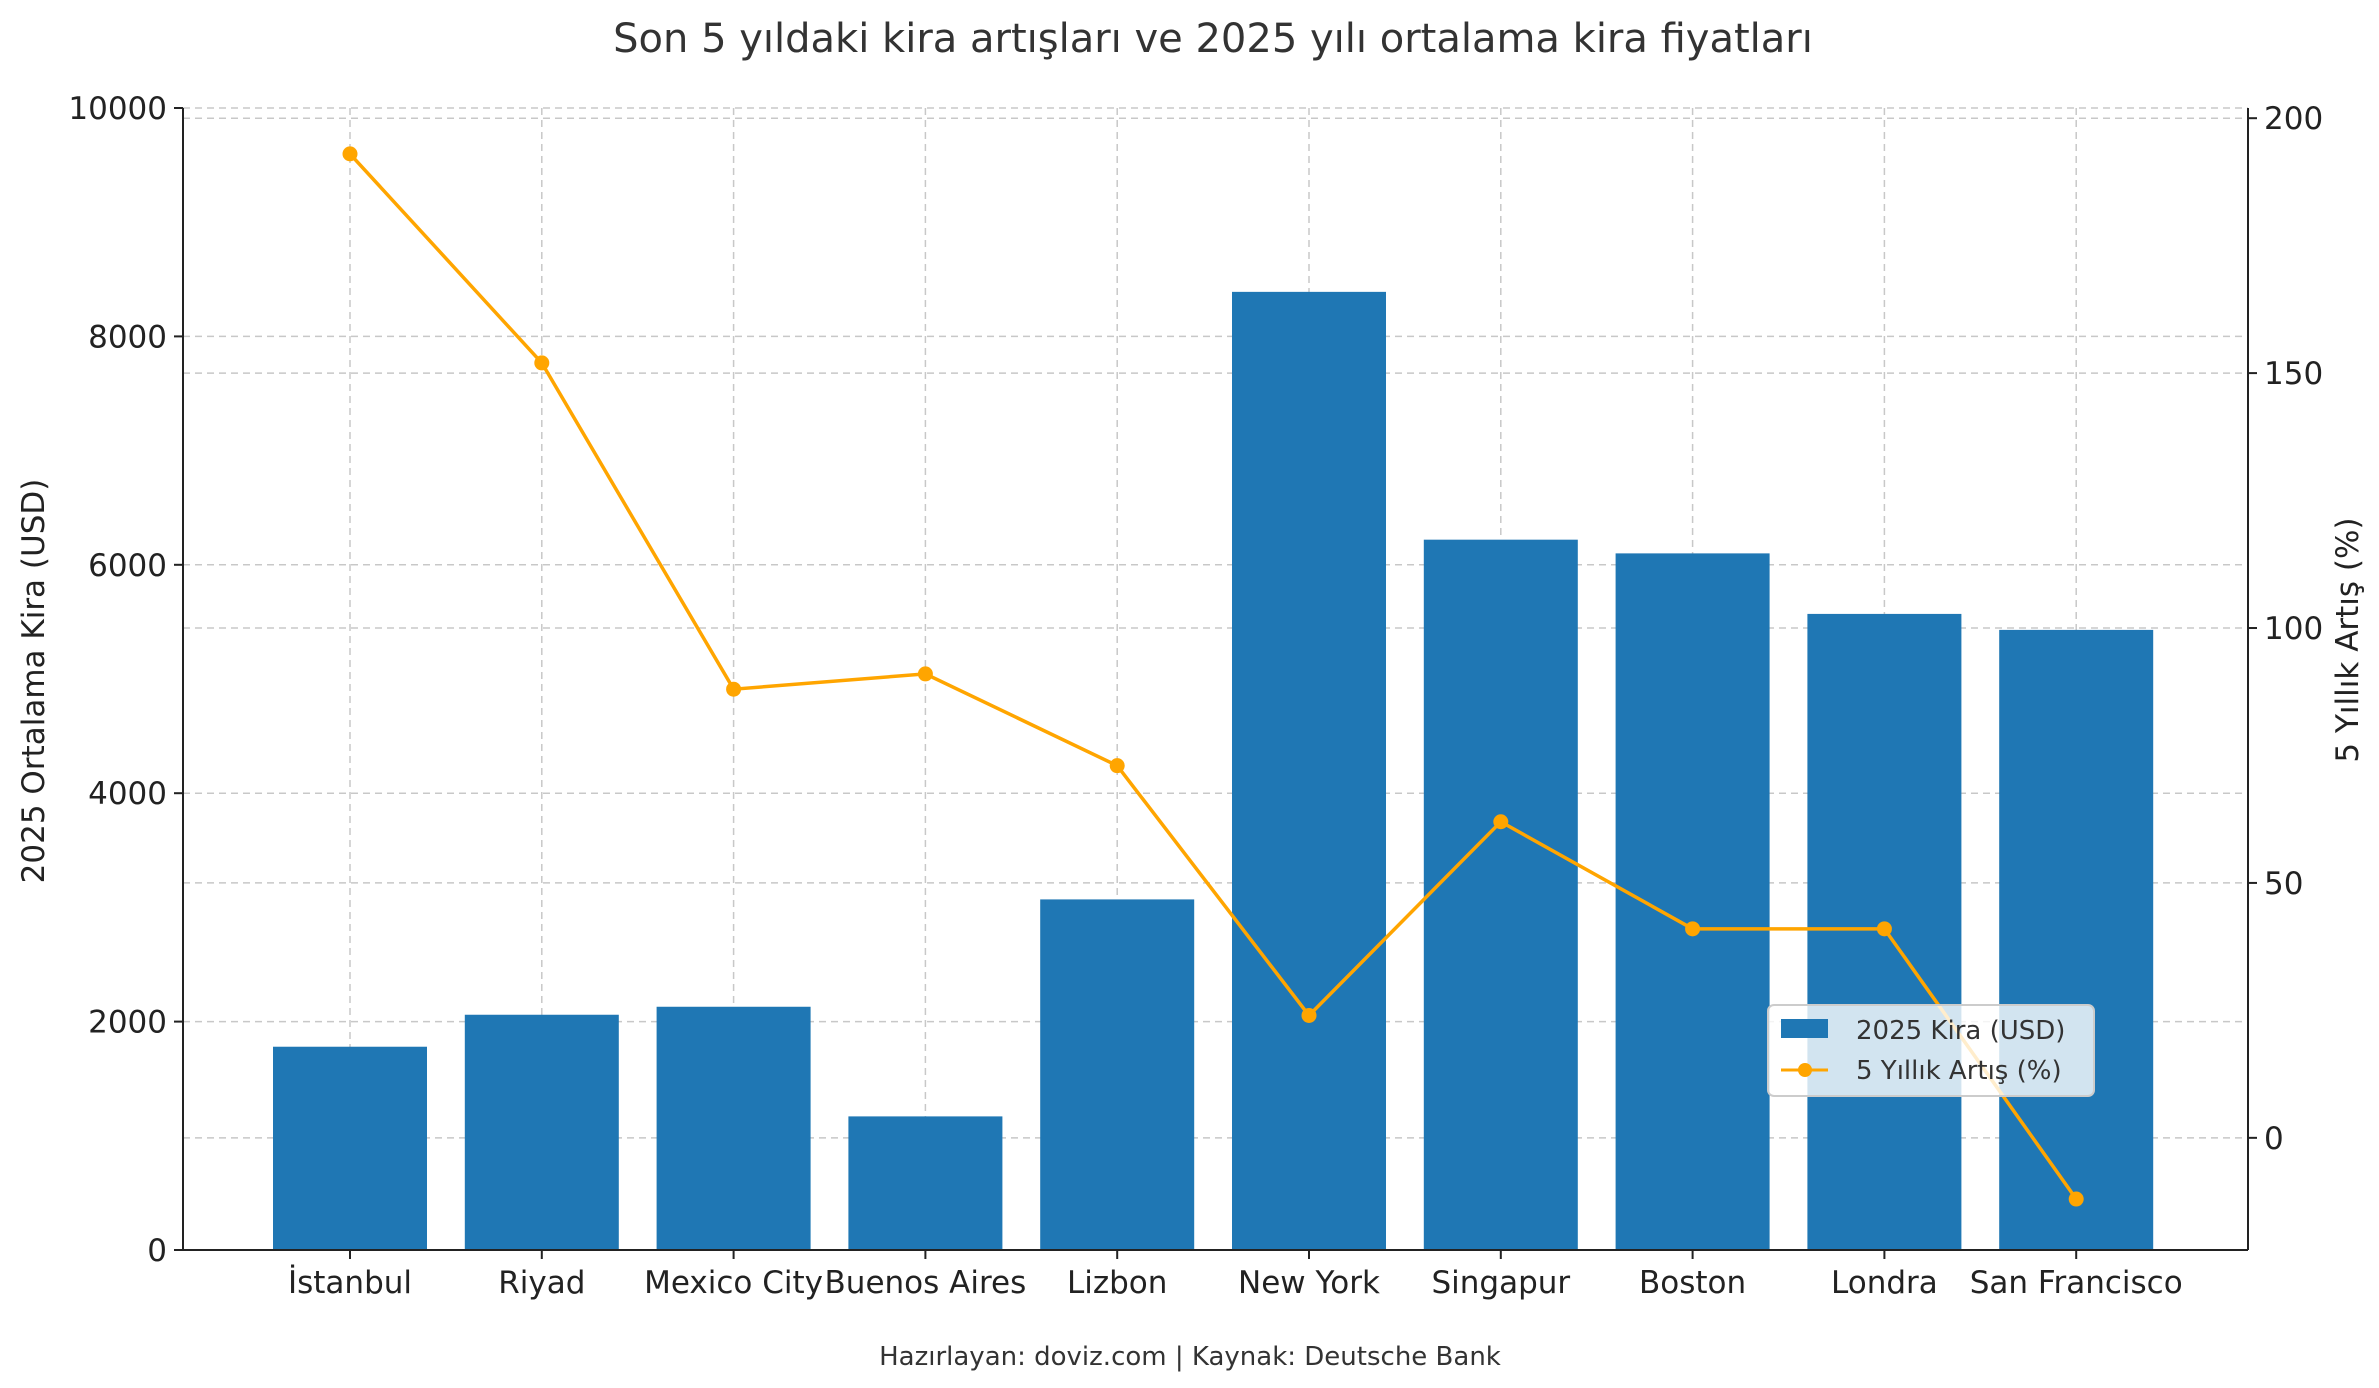 This screenshot has height=1388, width=2379. What do you see at coordinates (157, 1251) in the screenshot?
I see `left-tick-label: 0` at bounding box center [157, 1251].